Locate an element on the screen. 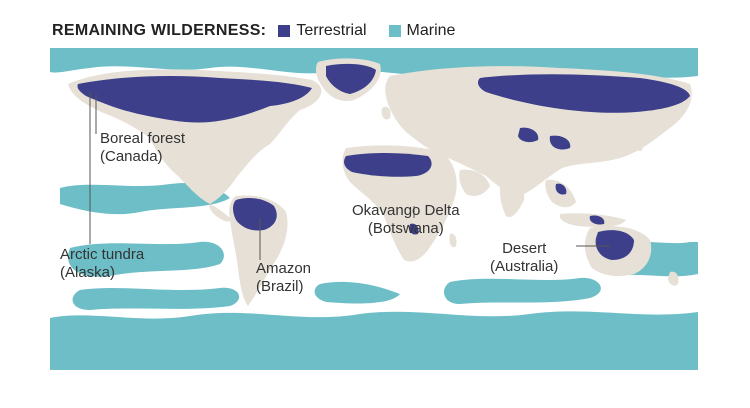  sahara-wilderness is located at coordinates (388, 165).